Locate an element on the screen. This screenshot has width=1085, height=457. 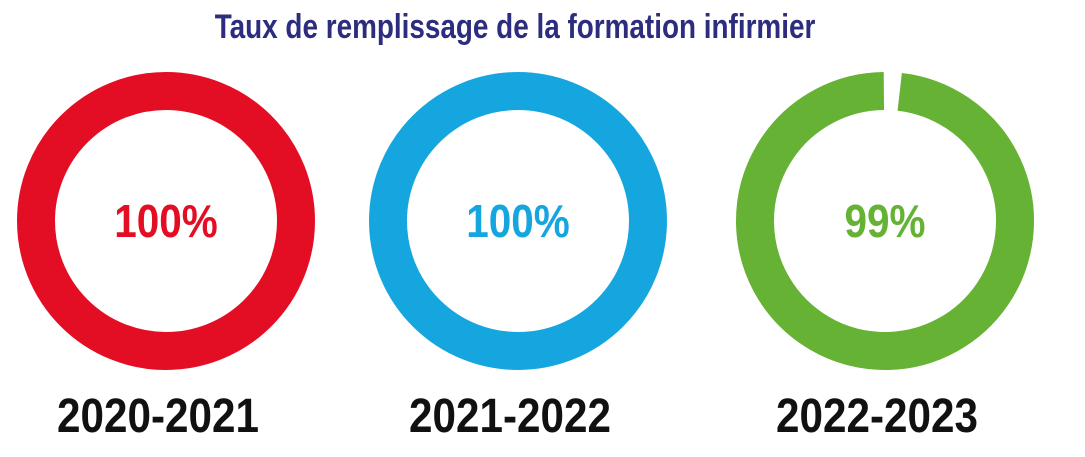
percentage-label-2021-2022: 100% is located at coordinates (517, 222).